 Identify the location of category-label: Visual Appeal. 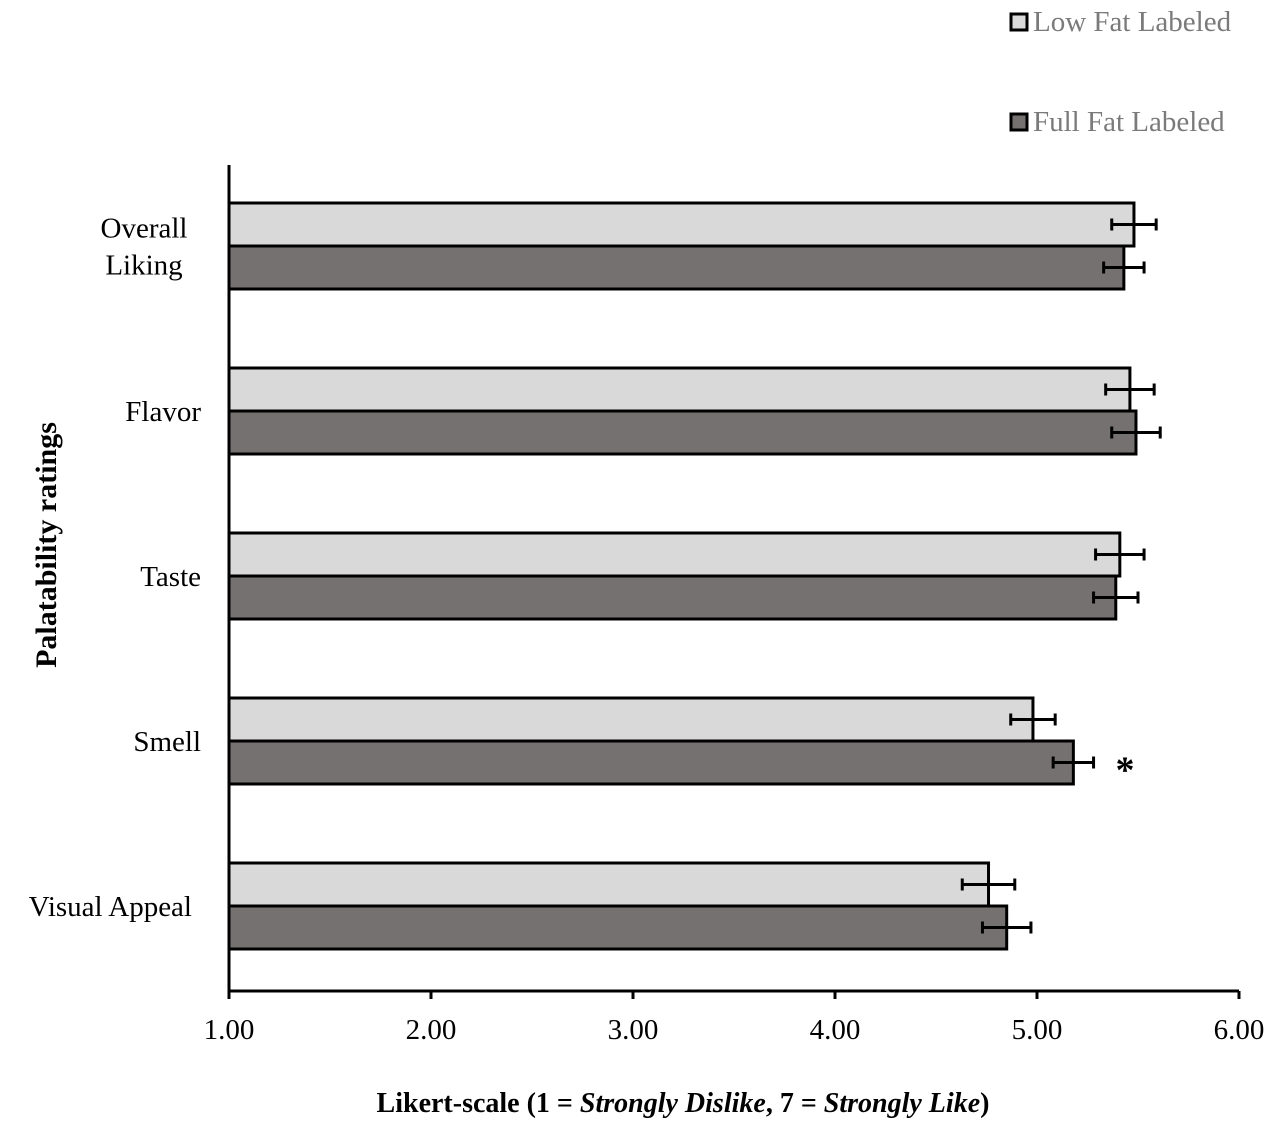
(110, 907).